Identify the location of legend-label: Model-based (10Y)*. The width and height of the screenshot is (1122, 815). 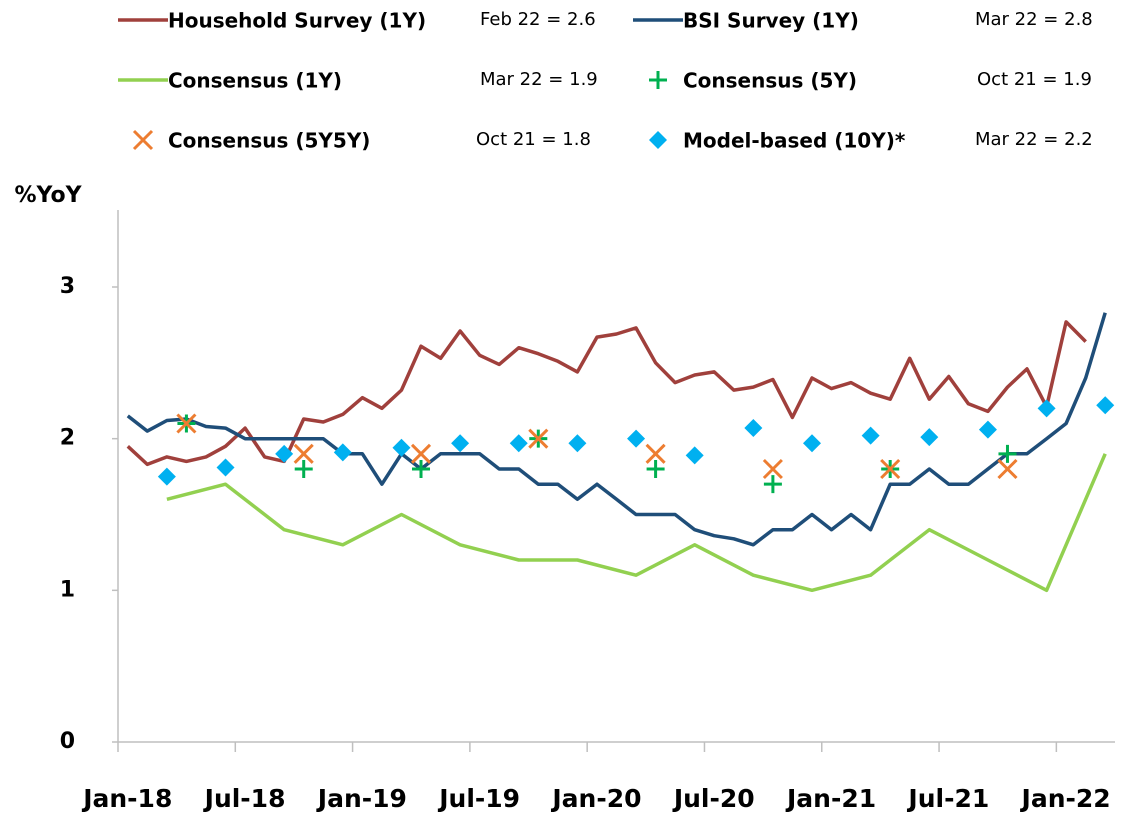
(794, 141).